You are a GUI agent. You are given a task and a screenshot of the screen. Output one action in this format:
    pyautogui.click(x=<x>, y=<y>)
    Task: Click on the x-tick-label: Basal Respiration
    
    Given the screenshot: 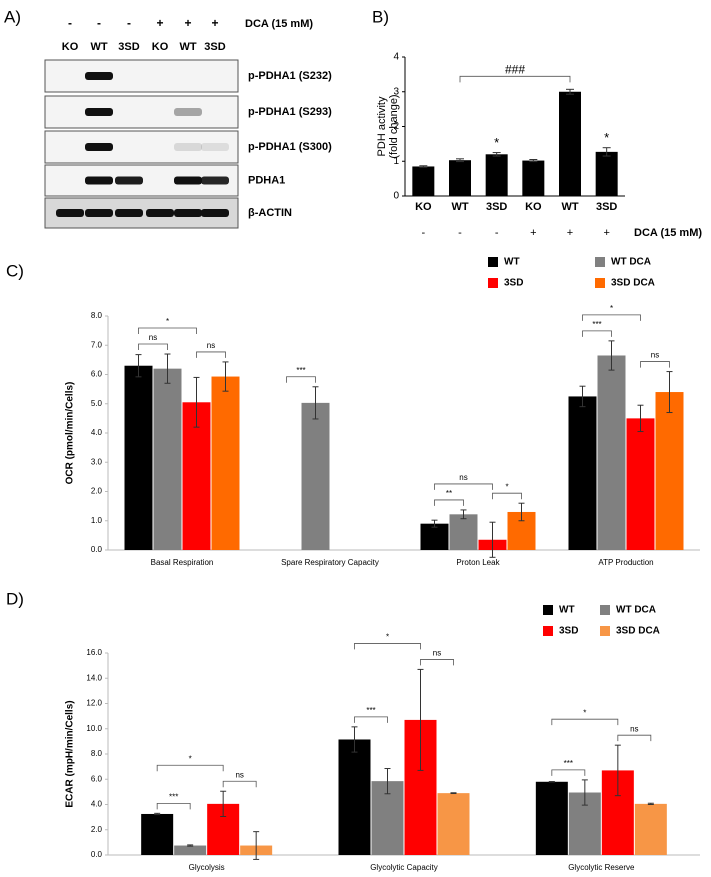 What is the action you would take?
    pyautogui.click(x=182, y=562)
    